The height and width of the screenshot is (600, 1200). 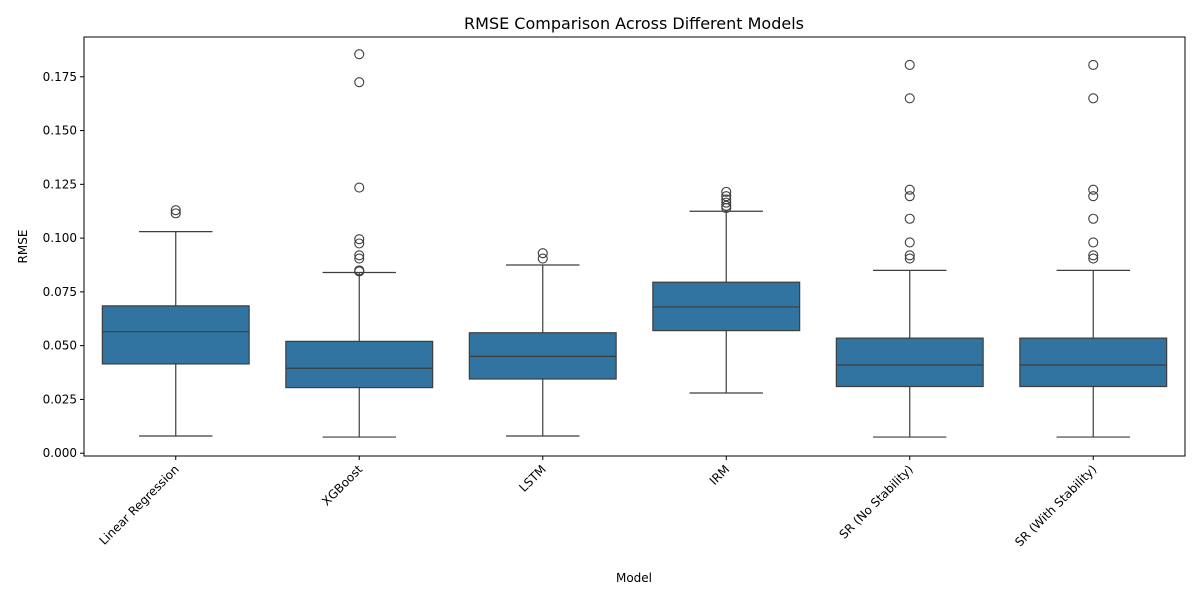 What do you see at coordinates (60, 238) in the screenshot?
I see `y-tick-label: 0.100` at bounding box center [60, 238].